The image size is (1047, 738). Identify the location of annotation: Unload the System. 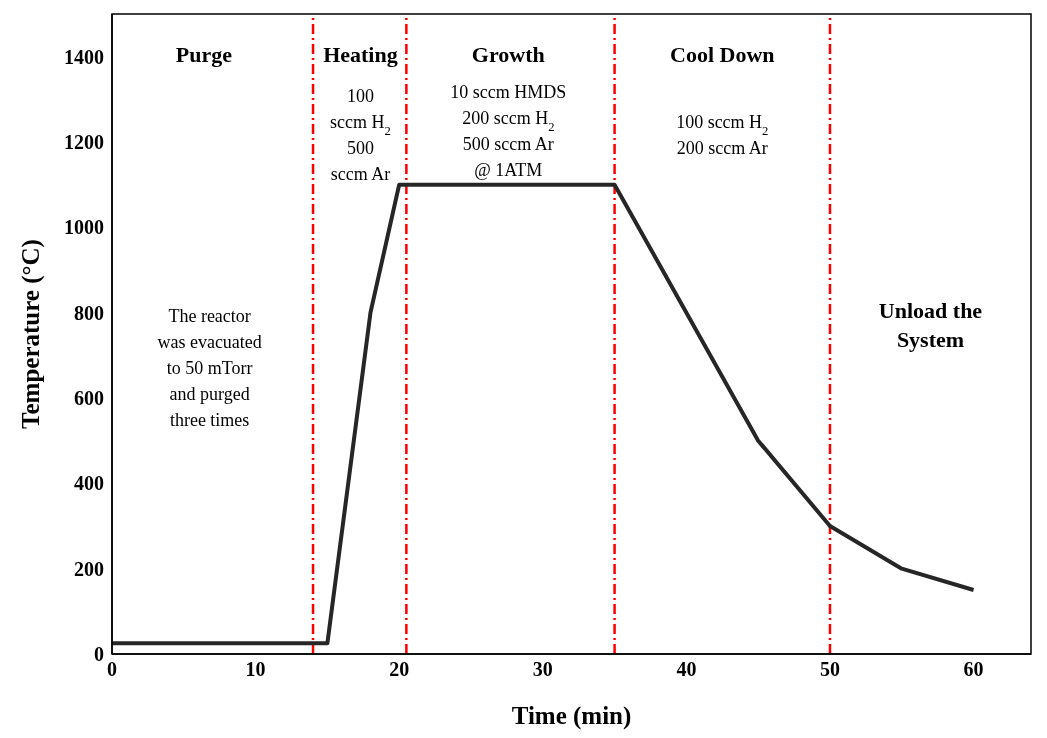
(930, 324).